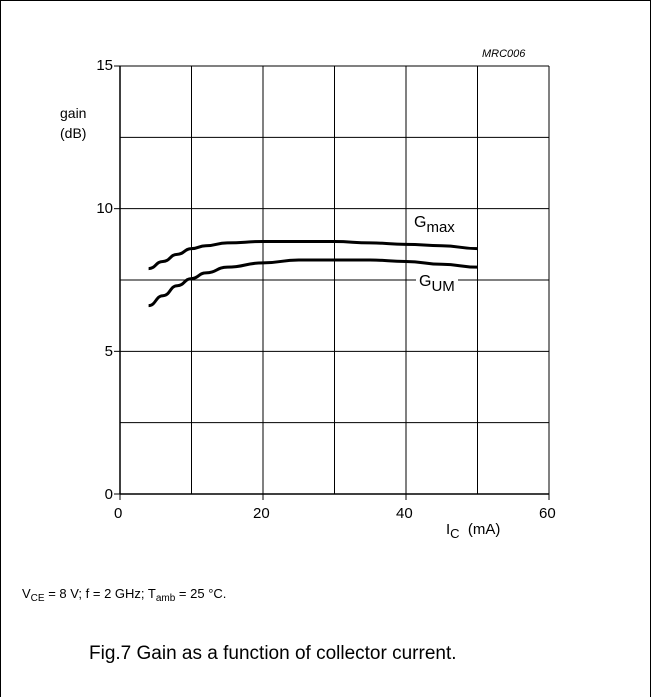 The height and width of the screenshot is (697, 651). I want to click on x-axis-label-unit: (mA), so click(484, 529).